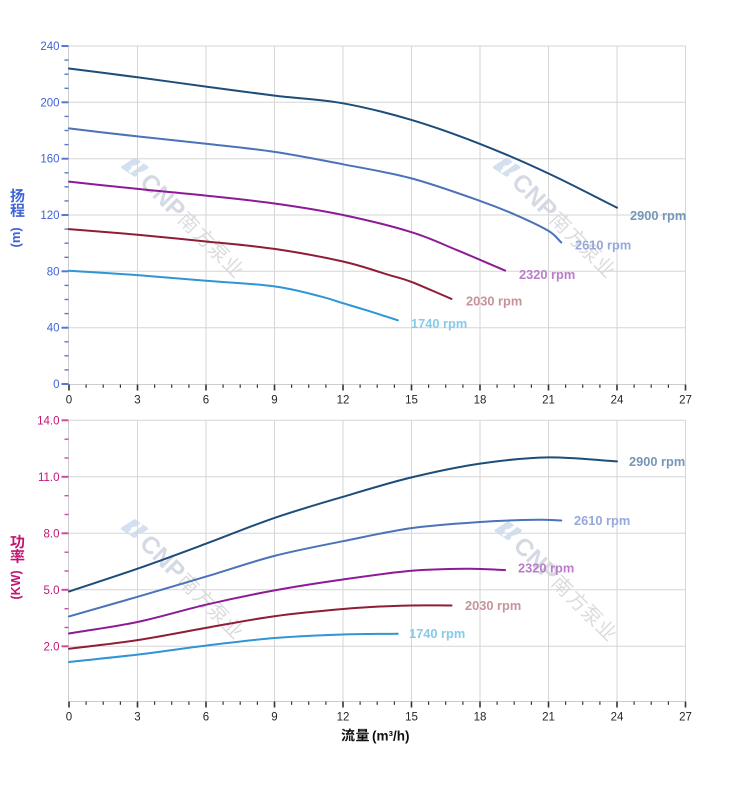 The height and width of the screenshot is (802, 752). I want to click on svg-text: 240, so click(49, 47).